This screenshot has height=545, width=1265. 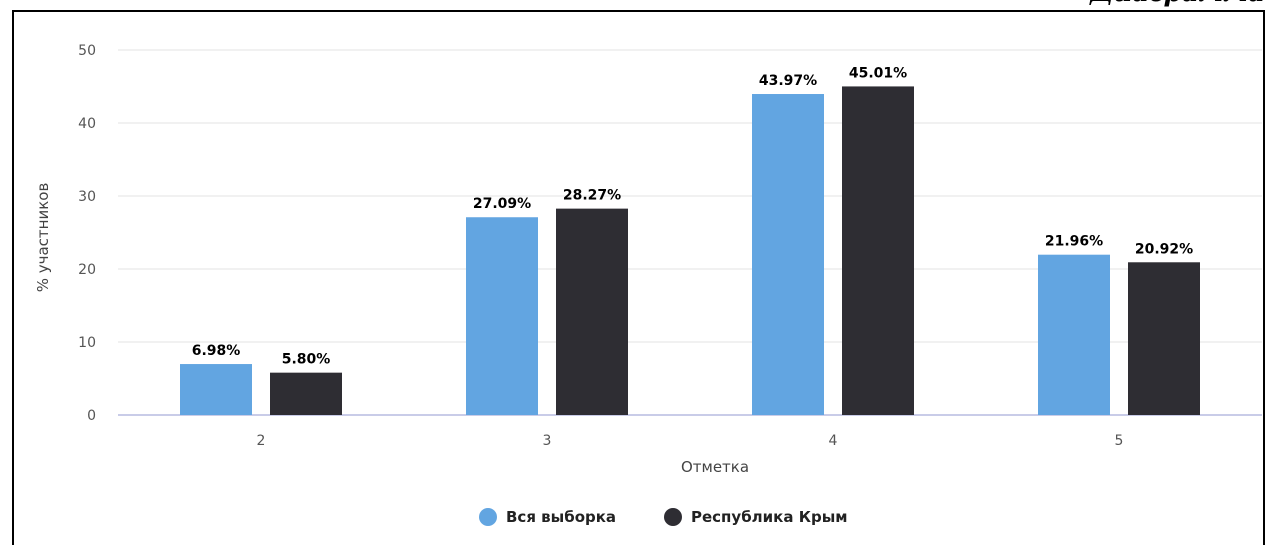 What do you see at coordinates (833, 441) in the screenshot?
I see `x-tick-label: 4` at bounding box center [833, 441].